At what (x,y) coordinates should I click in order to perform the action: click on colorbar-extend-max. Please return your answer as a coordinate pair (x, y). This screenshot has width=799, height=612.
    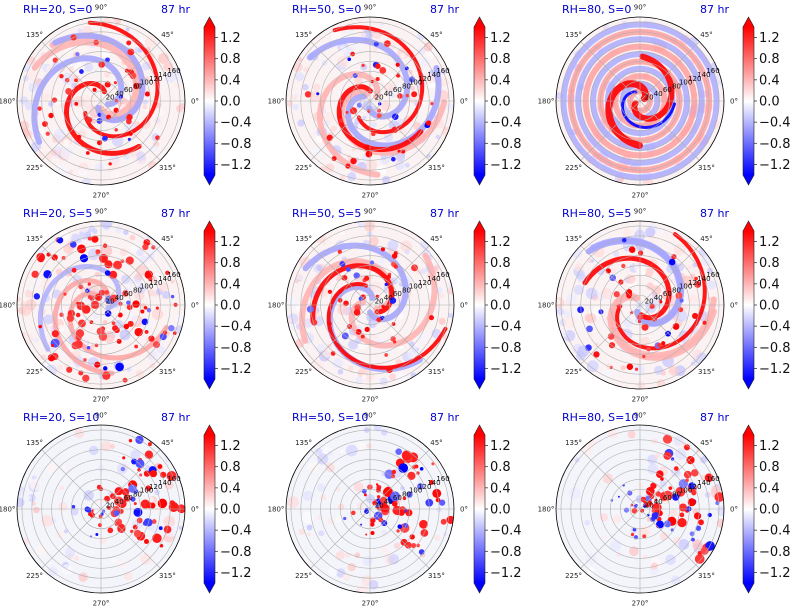
    Looking at the image, I should click on (479, 226).